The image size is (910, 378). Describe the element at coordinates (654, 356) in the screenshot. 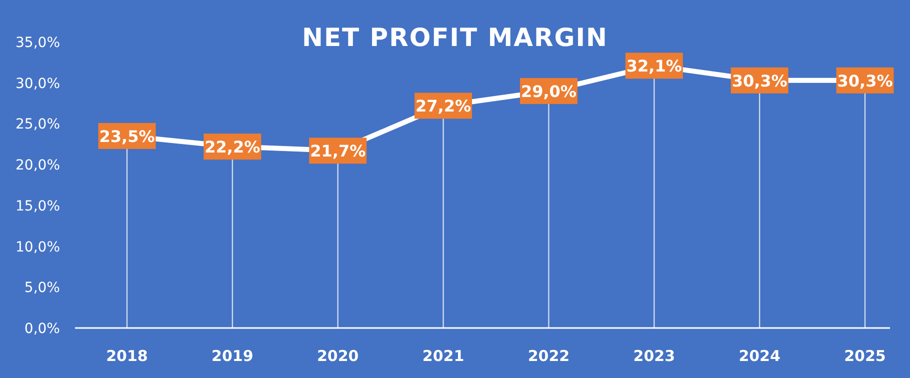

I see `x-tick-label: 2023` at that location.